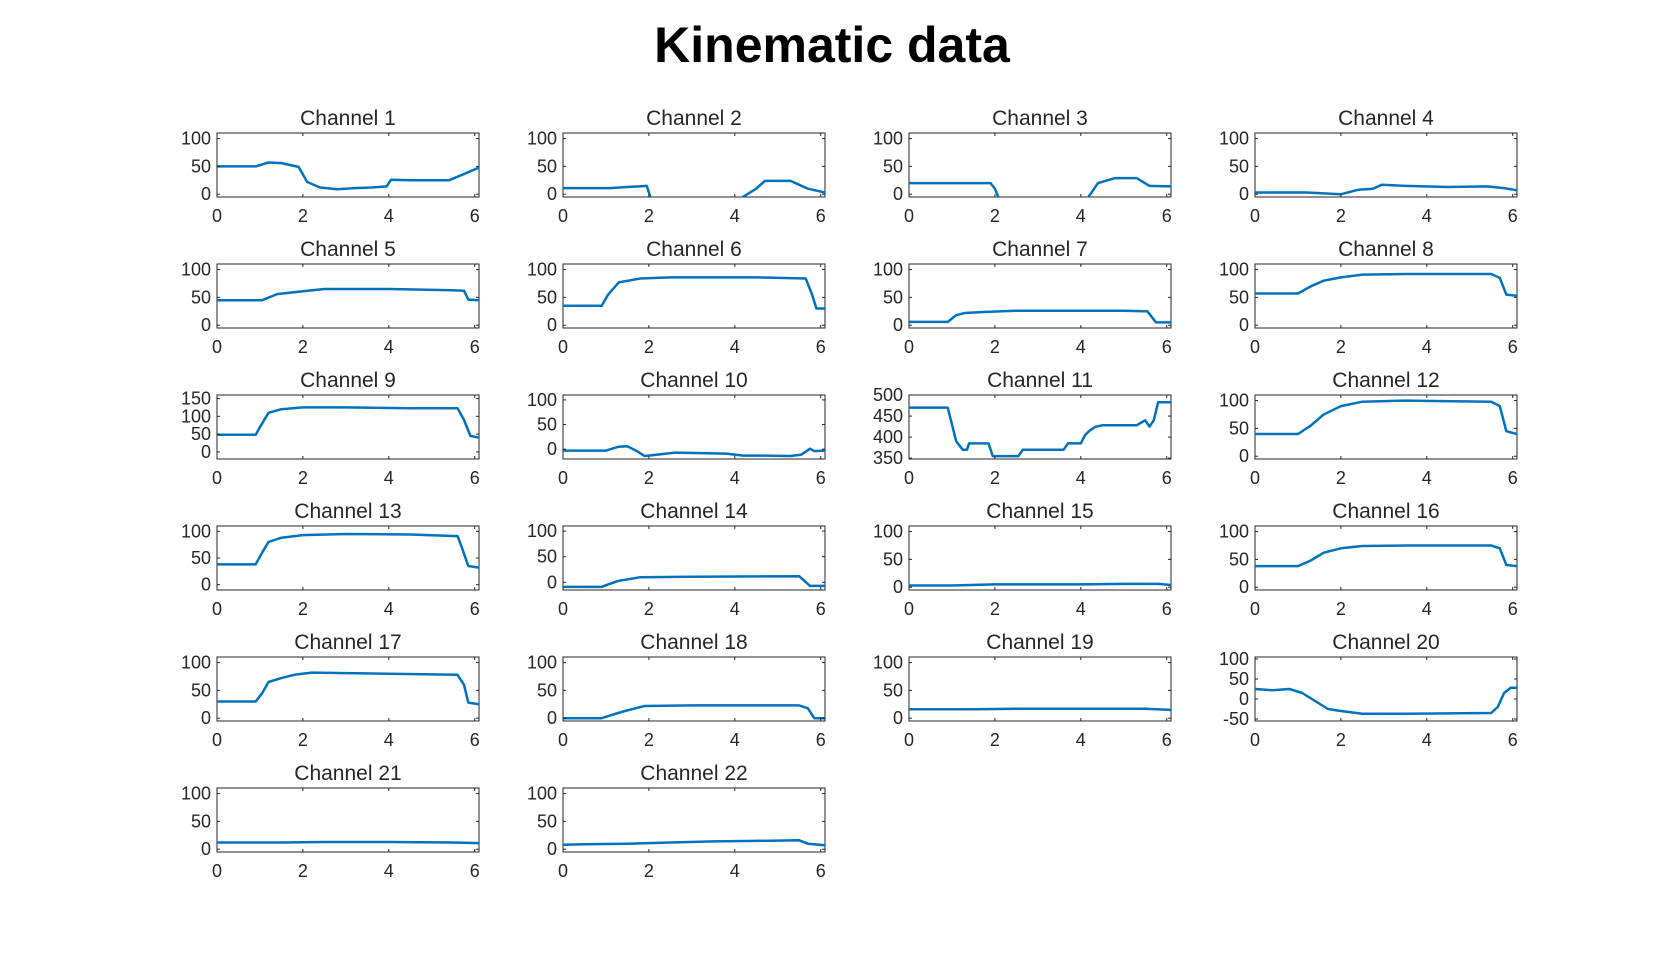 The height and width of the screenshot is (956, 1664). Describe the element at coordinates (676, 690) in the screenshot. I see `subplot-18: Channel 18 0 2 4 6 0 50 100` at that location.